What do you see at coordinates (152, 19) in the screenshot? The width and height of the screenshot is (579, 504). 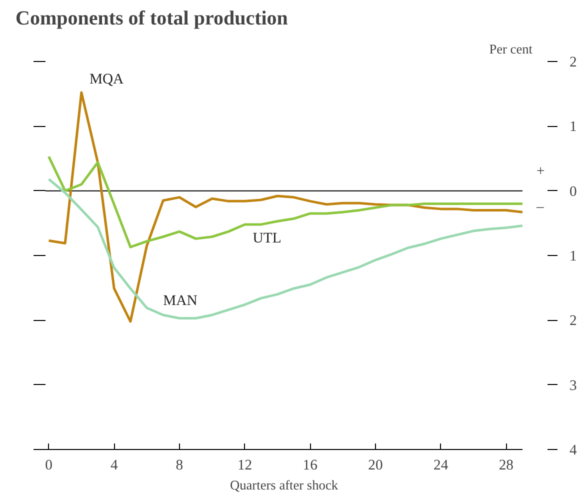 I see `chart-title: Components of total production` at bounding box center [152, 19].